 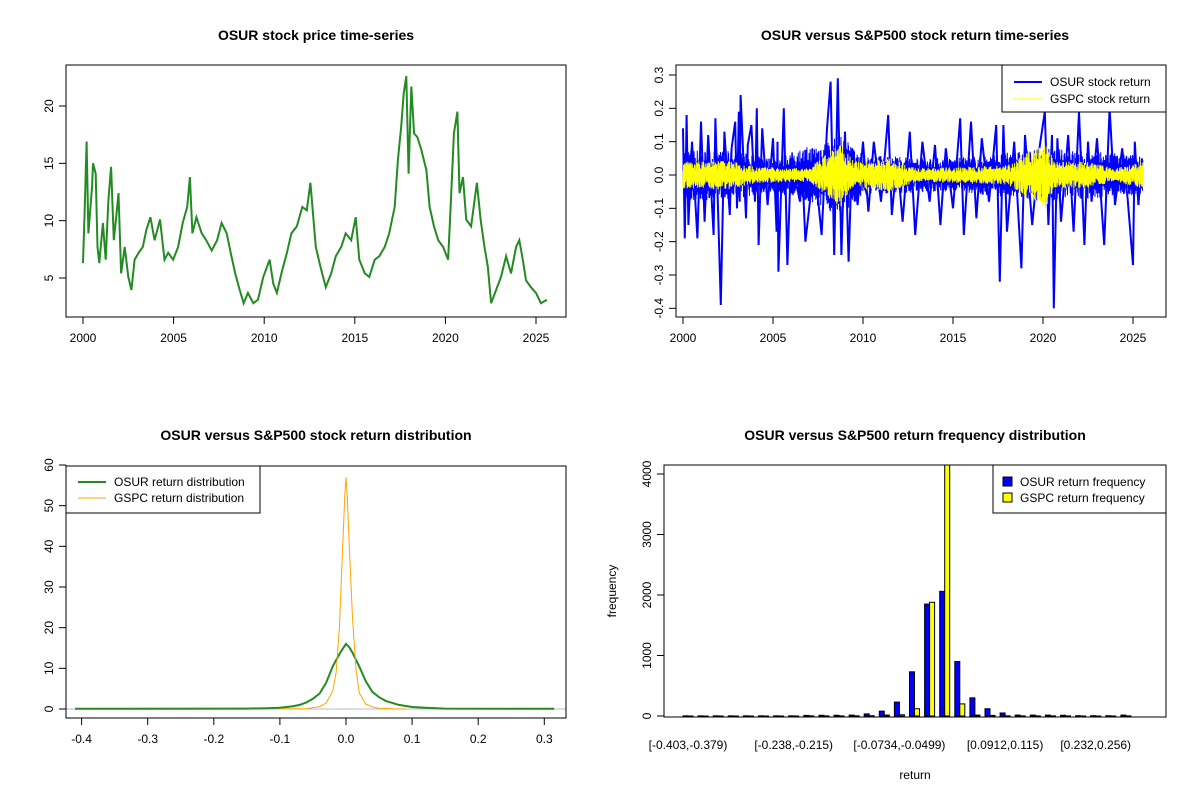 I want to click on x-axis-label: 2020, so click(x=445, y=338).